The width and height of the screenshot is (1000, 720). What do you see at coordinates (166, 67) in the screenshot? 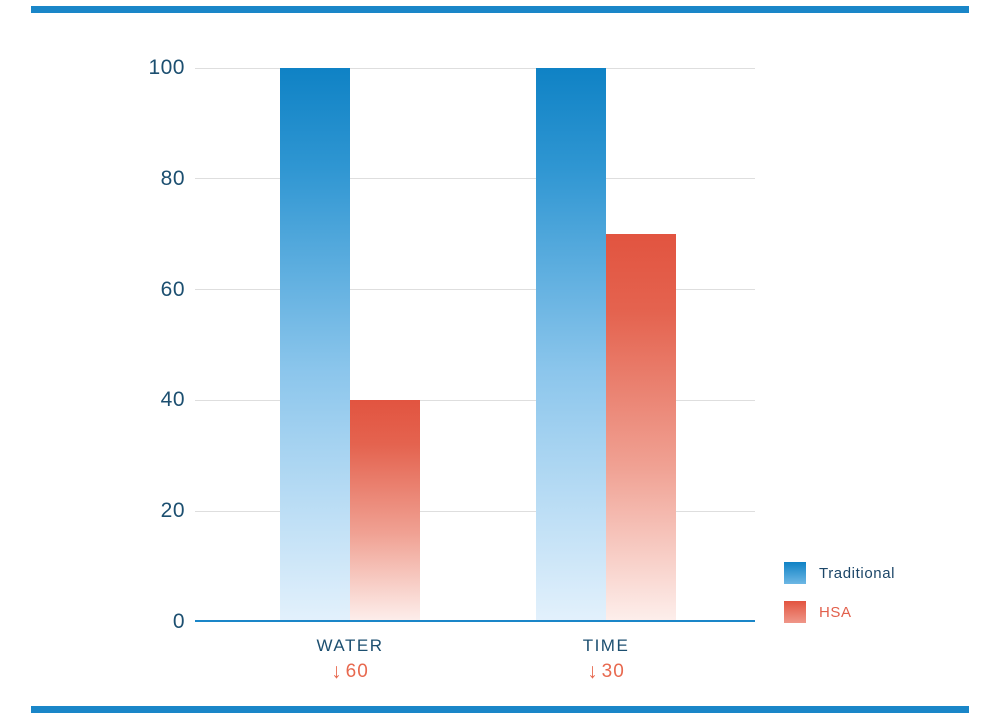
I see `y-tick-label-100: 100` at bounding box center [166, 67].